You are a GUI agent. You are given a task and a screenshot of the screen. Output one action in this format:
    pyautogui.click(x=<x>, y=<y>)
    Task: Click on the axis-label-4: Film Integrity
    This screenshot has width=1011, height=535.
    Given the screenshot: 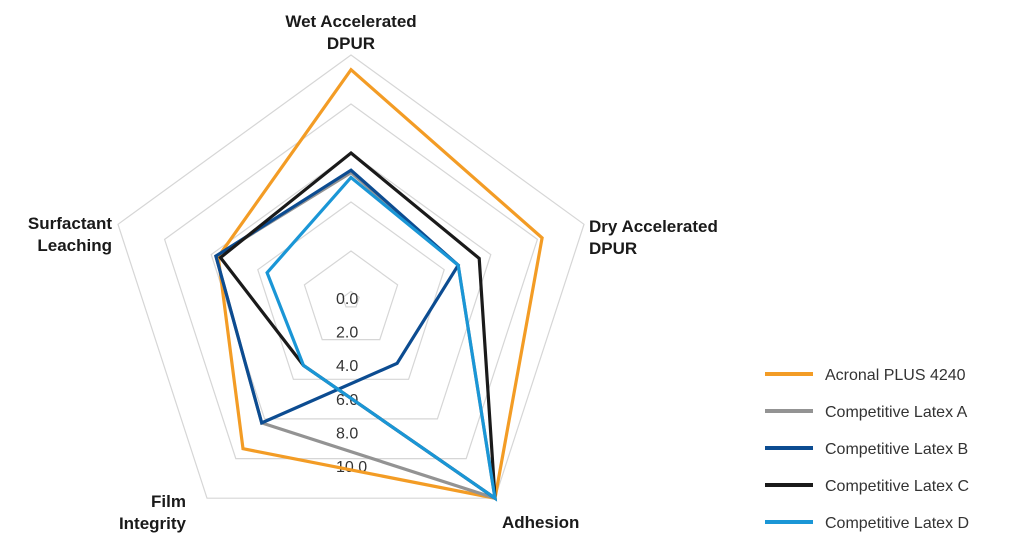 What is the action you would take?
    pyautogui.click(x=153, y=512)
    